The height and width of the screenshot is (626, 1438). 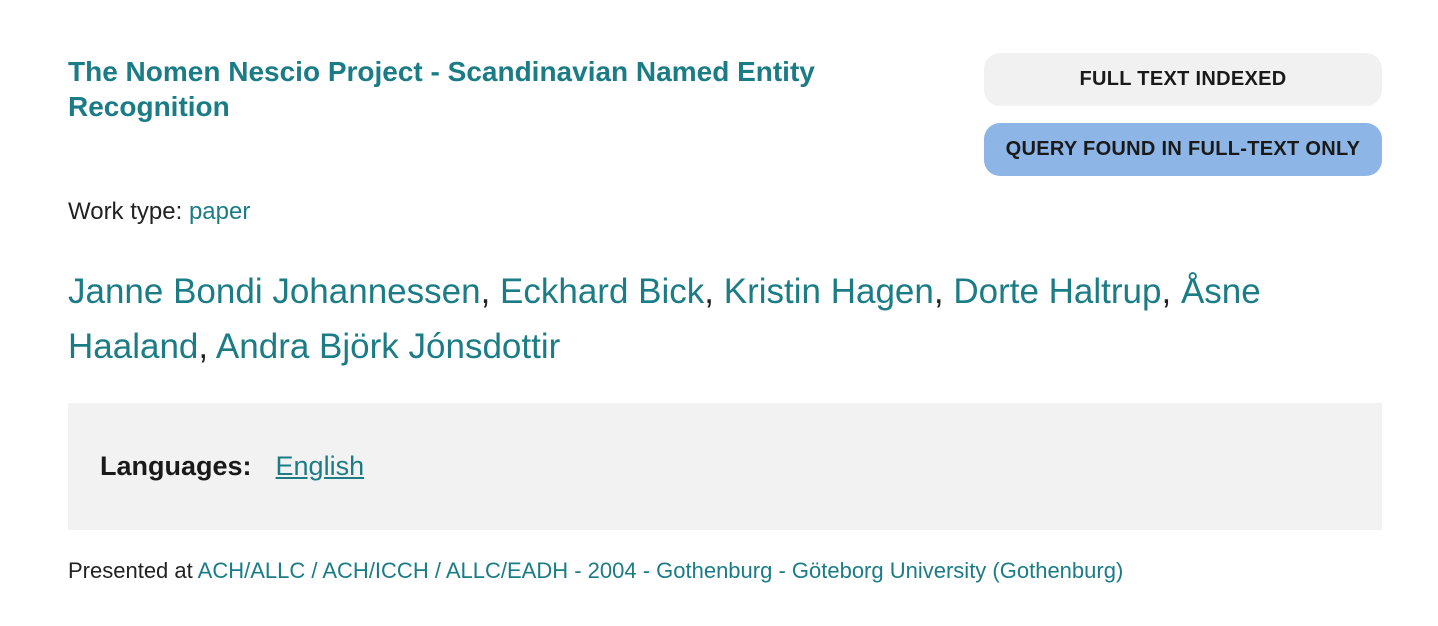 I want to click on work-type-label: Work type:, so click(x=125, y=211).